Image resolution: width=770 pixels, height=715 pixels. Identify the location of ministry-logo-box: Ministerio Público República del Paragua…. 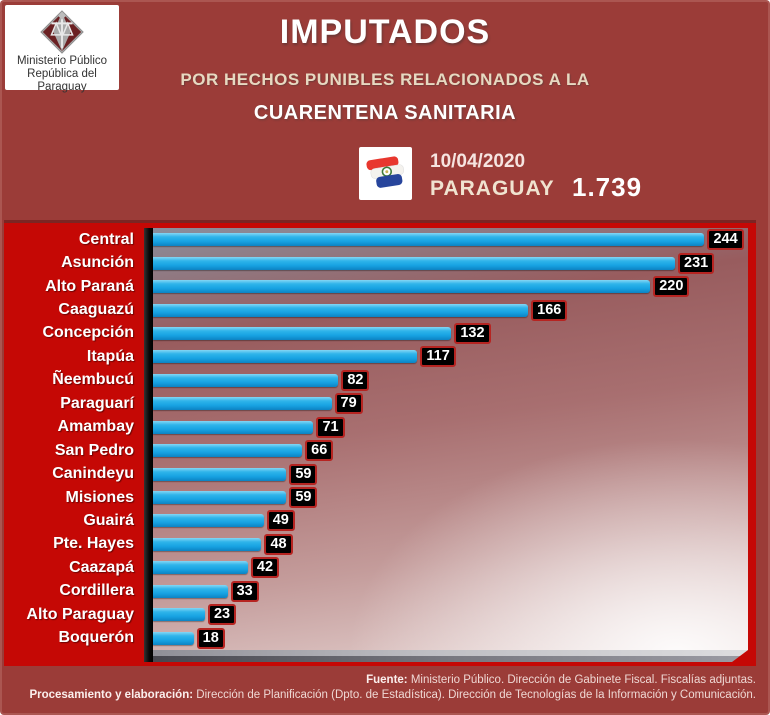
(62, 49).